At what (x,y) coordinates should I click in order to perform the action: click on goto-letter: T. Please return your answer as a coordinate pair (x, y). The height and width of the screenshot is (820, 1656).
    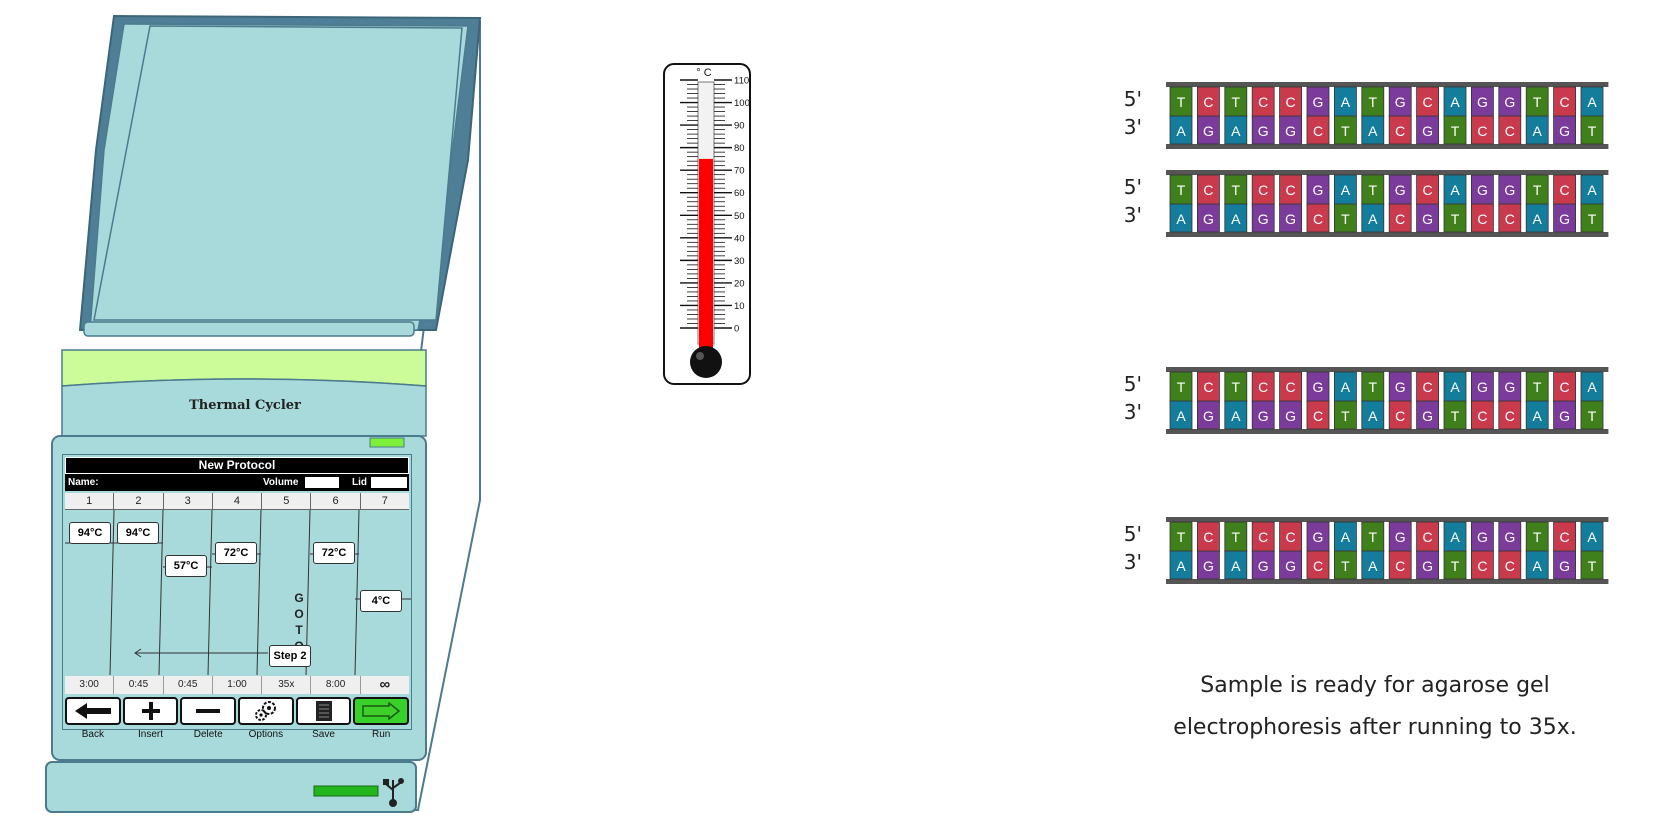
    Looking at the image, I should click on (299, 630).